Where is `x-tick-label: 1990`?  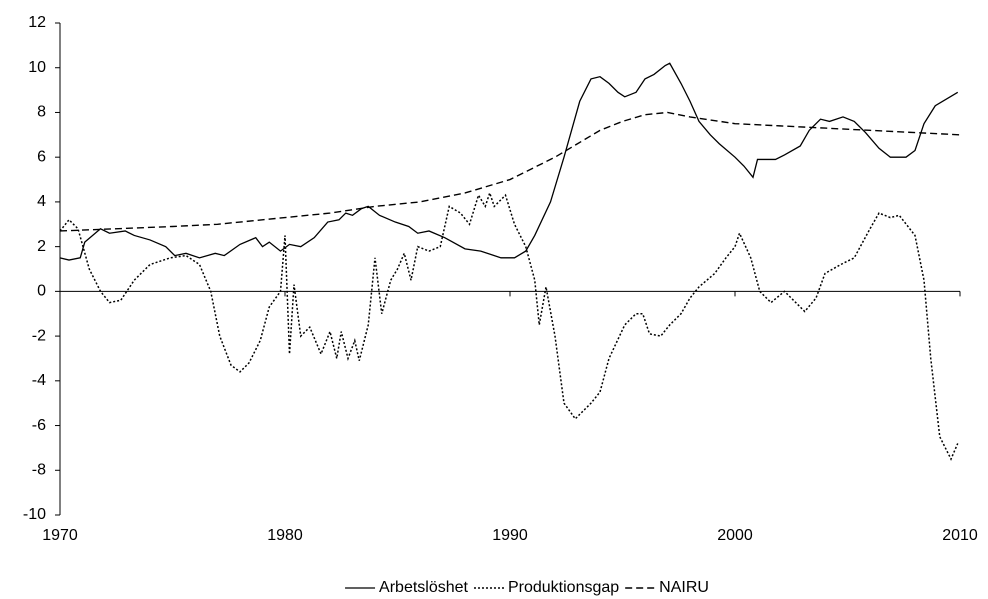
x-tick-label: 1990 is located at coordinates (510, 535).